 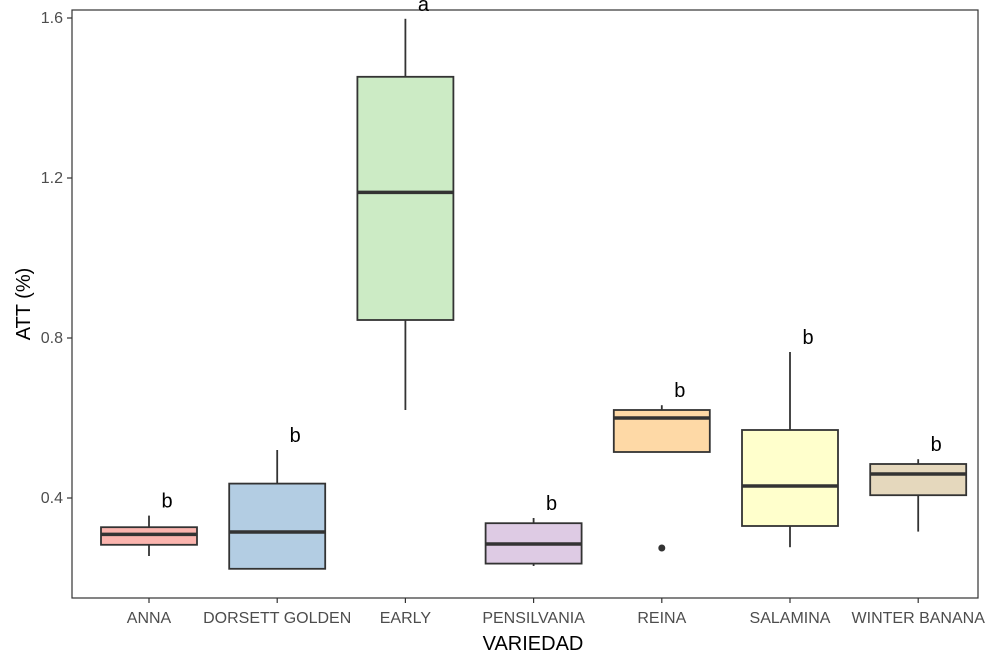 What do you see at coordinates (52, 338) in the screenshot?
I see `y-tick-label: 0.8` at bounding box center [52, 338].